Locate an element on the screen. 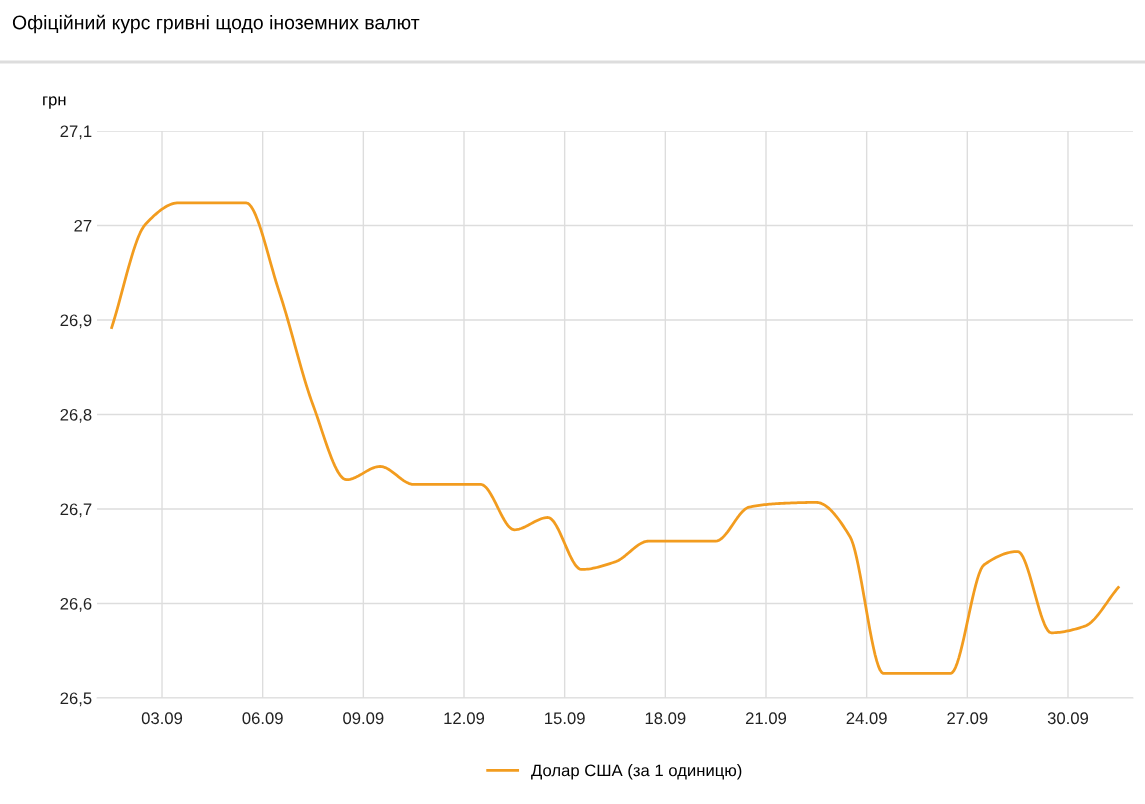 The width and height of the screenshot is (1145, 804). x-tick-label: 18.09 is located at coordinates (665, 718).